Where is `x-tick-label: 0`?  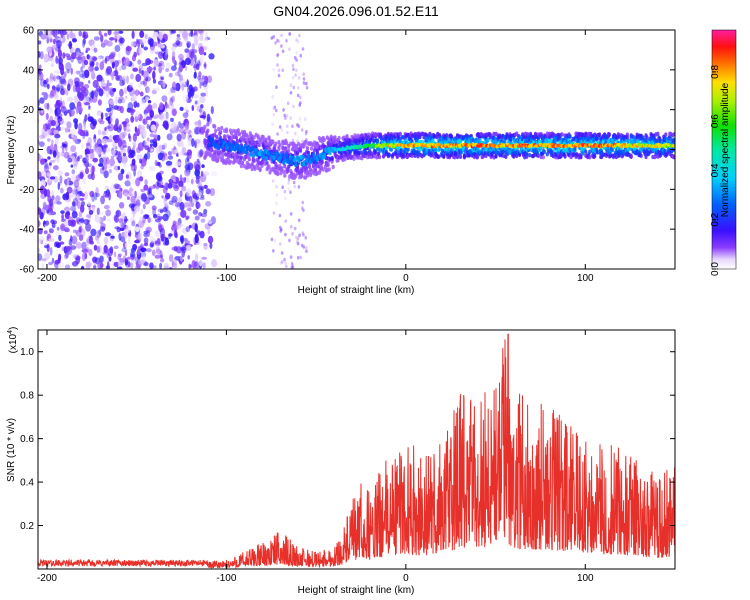 x-tick-label: 0 is located at coordinates (406, 278).